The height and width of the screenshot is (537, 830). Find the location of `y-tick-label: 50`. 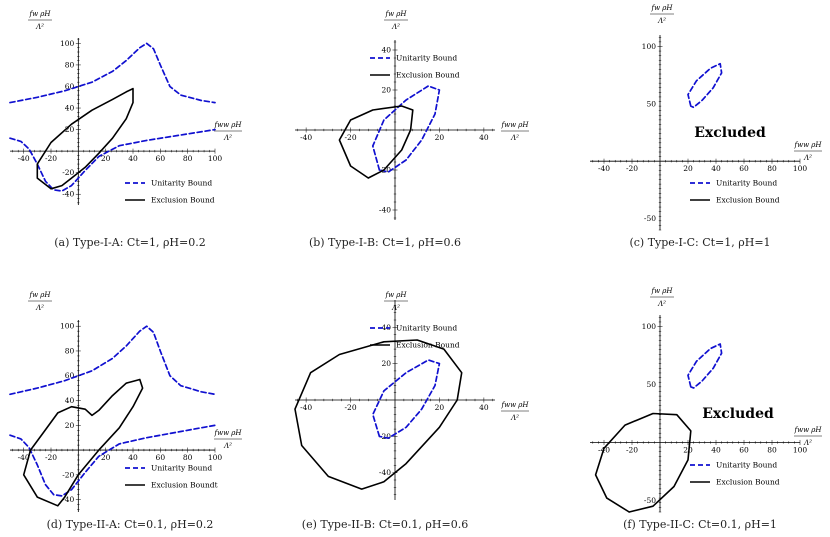

y-tick-label: 50 is located at coordinates (651, 103).